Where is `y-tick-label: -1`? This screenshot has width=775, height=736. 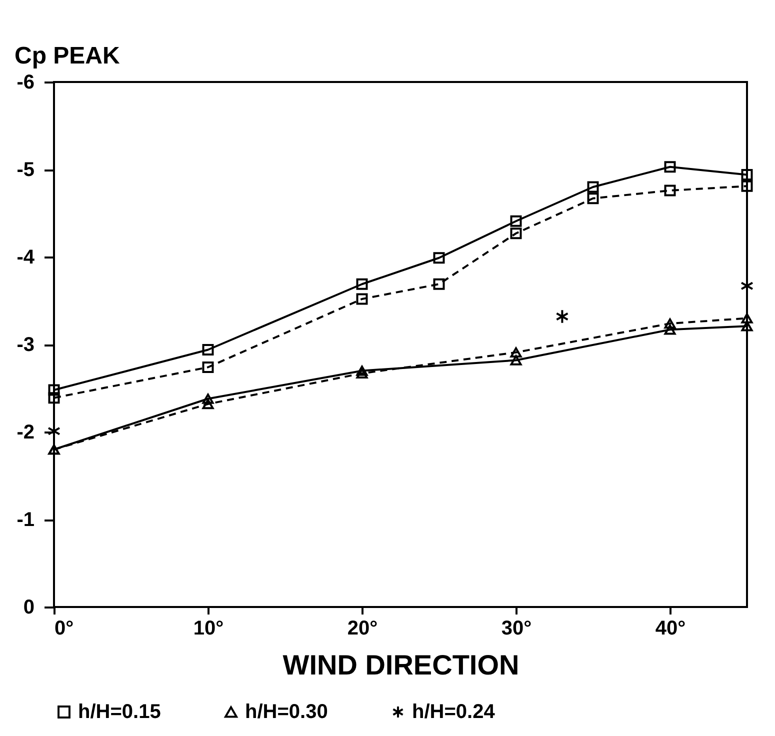
y-tick-label: -1 is located at coordinates (25, 520).